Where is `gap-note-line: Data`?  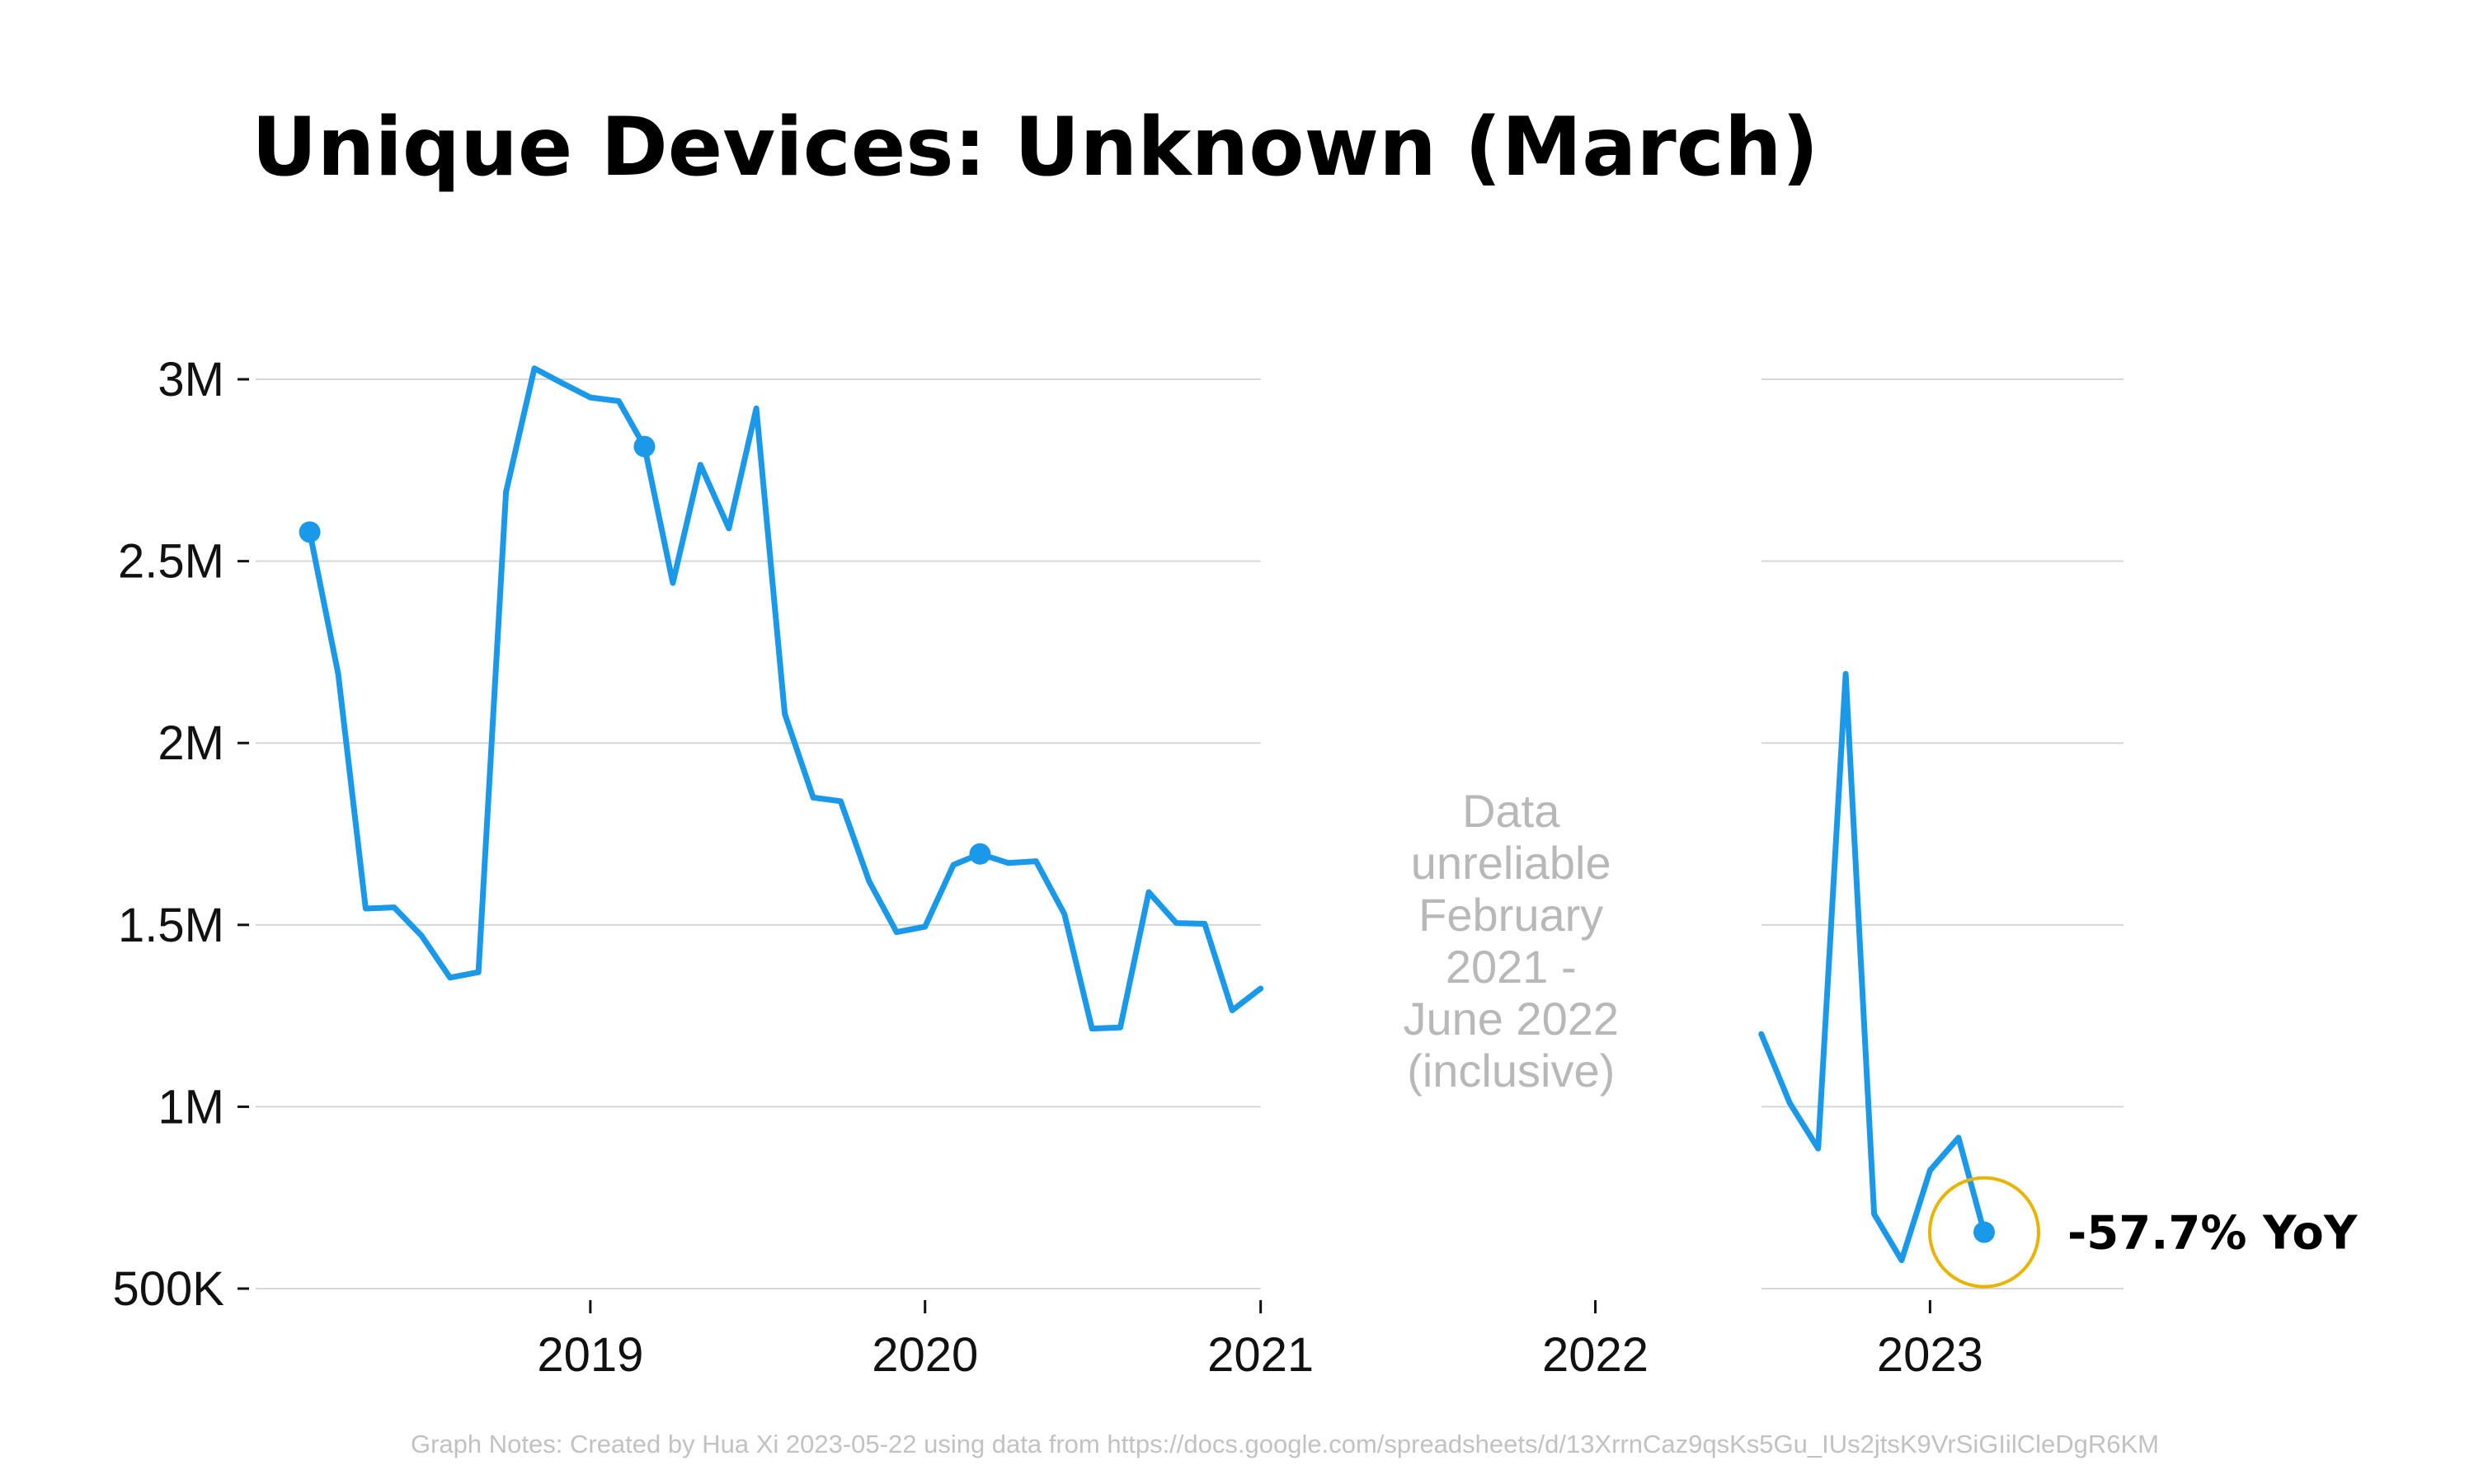
gap-note-line: Data is located at coordinates (1511, 811).